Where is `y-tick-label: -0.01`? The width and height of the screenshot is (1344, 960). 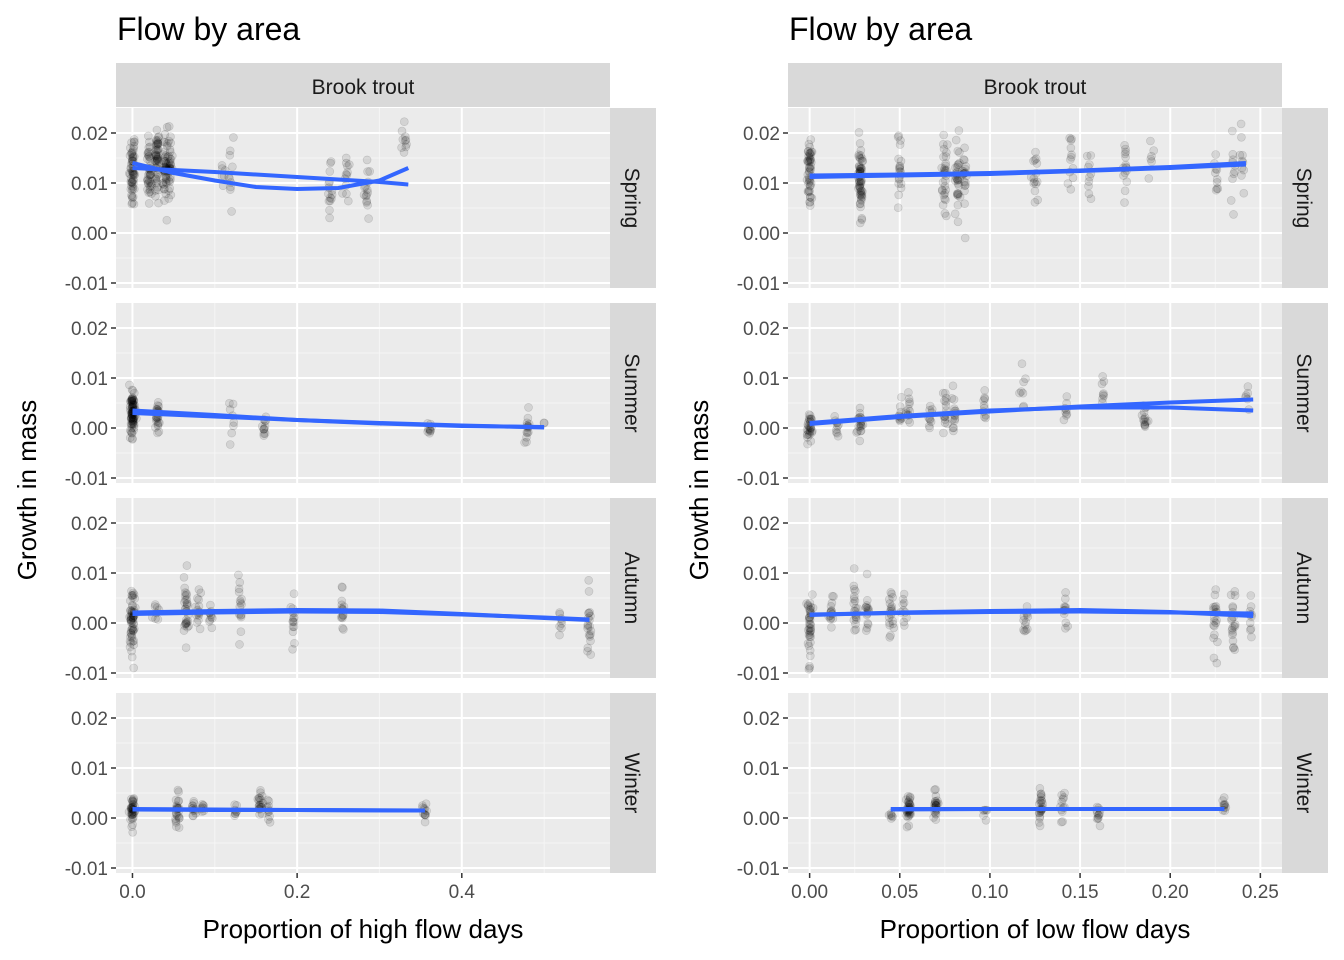 y-tick-label: -0.01 is located at coordinates (758, 284).